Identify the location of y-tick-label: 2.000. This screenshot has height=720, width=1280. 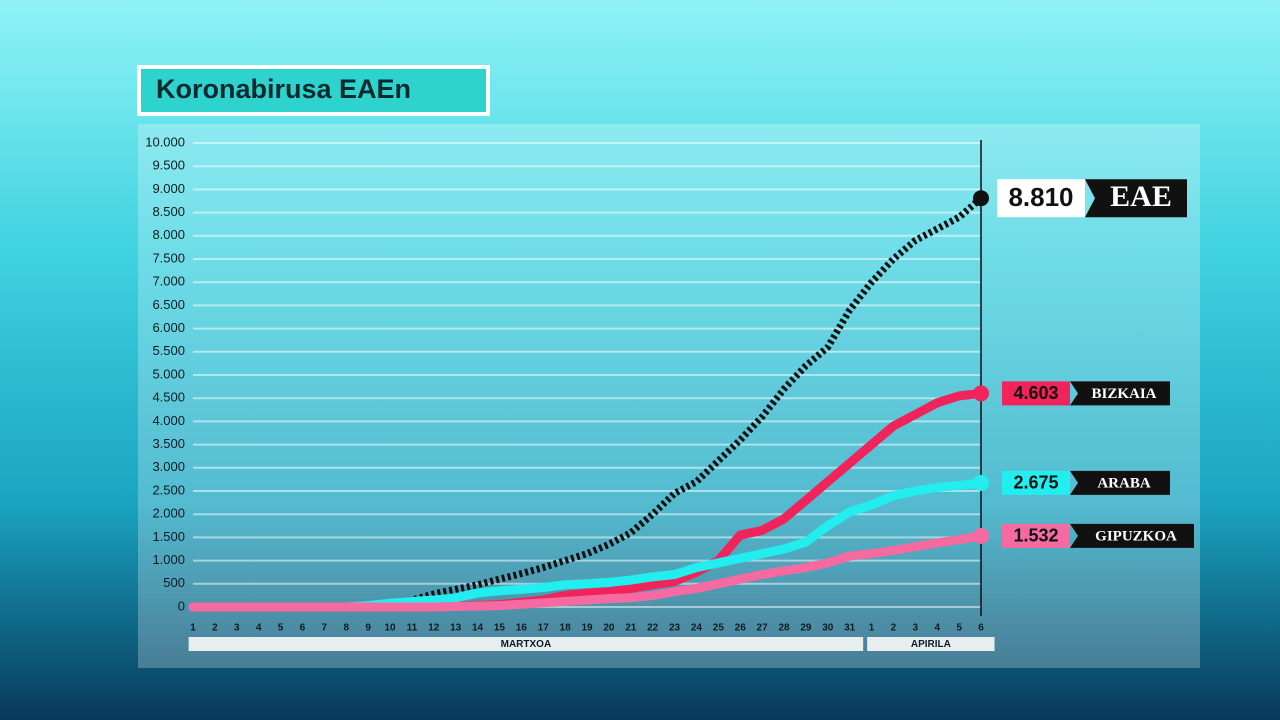
(168, 513).